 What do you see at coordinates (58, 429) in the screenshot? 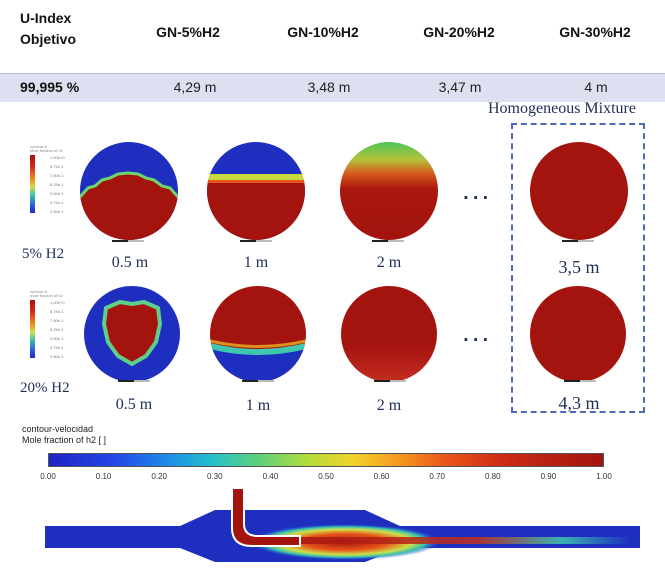
I see `colorbar-title-line1: contour-velocidad` at bounding box center [58, 429].